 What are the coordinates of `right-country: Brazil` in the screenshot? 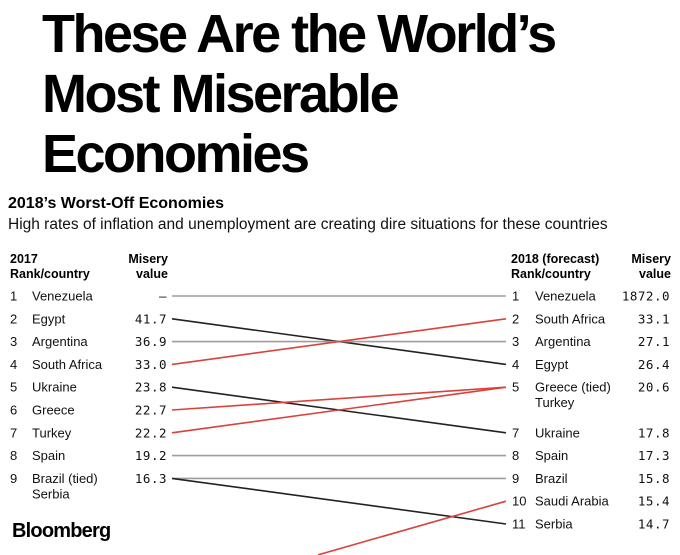 It's located at (551, 478).